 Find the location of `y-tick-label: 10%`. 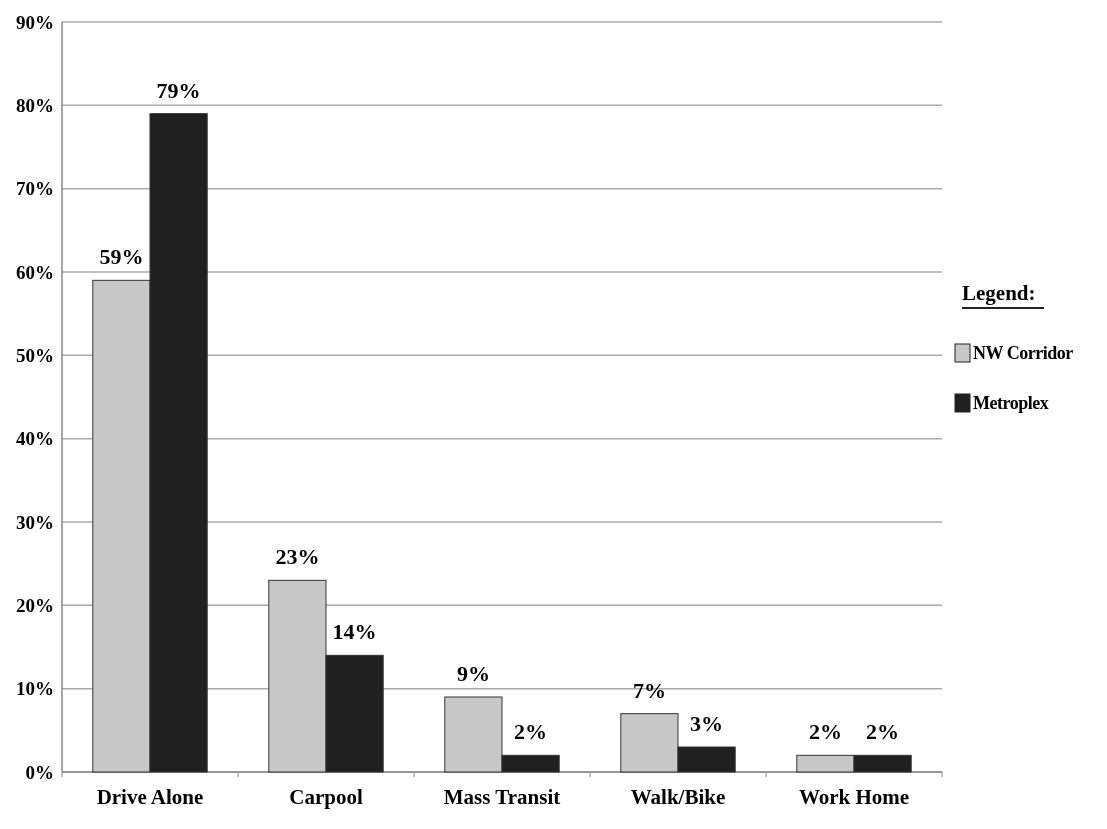

y-tick-label: 10% is located at coordinates (35, 689).